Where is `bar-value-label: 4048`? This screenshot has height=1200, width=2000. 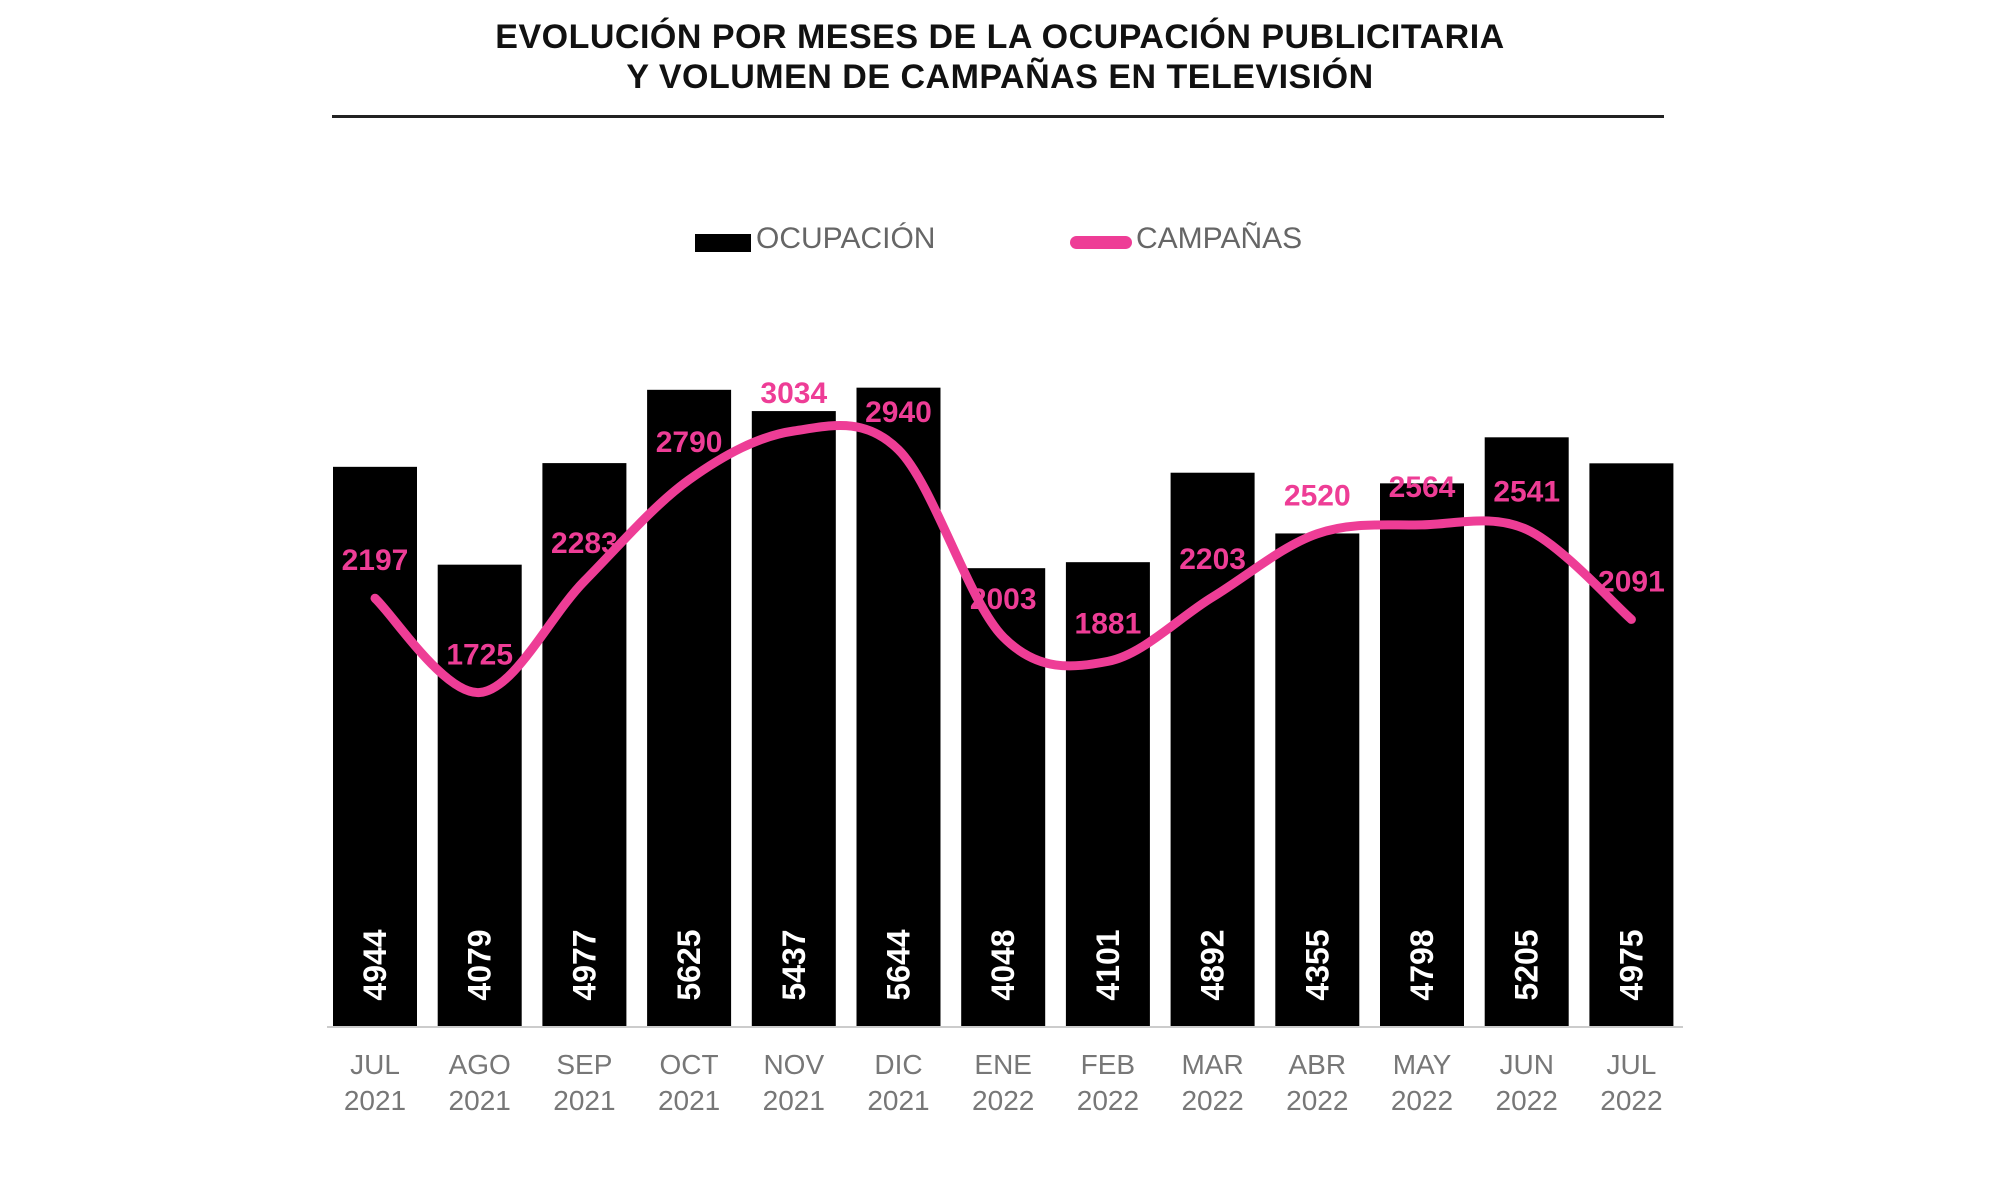 bar-value-label: 4048 is located at coordinates (1003, 964).